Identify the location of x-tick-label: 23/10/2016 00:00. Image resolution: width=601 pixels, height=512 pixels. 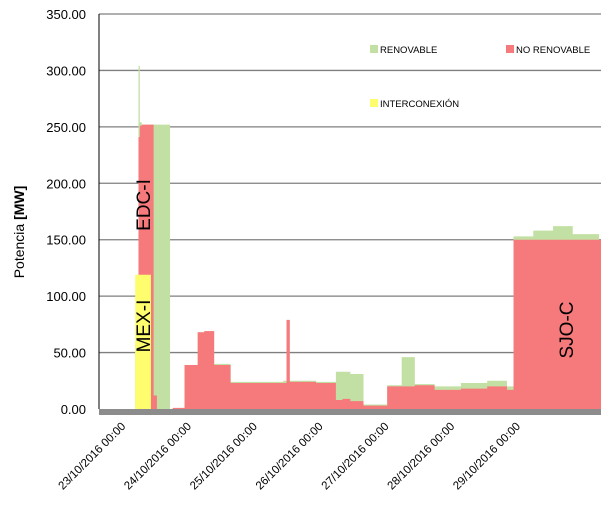
(92, 457).